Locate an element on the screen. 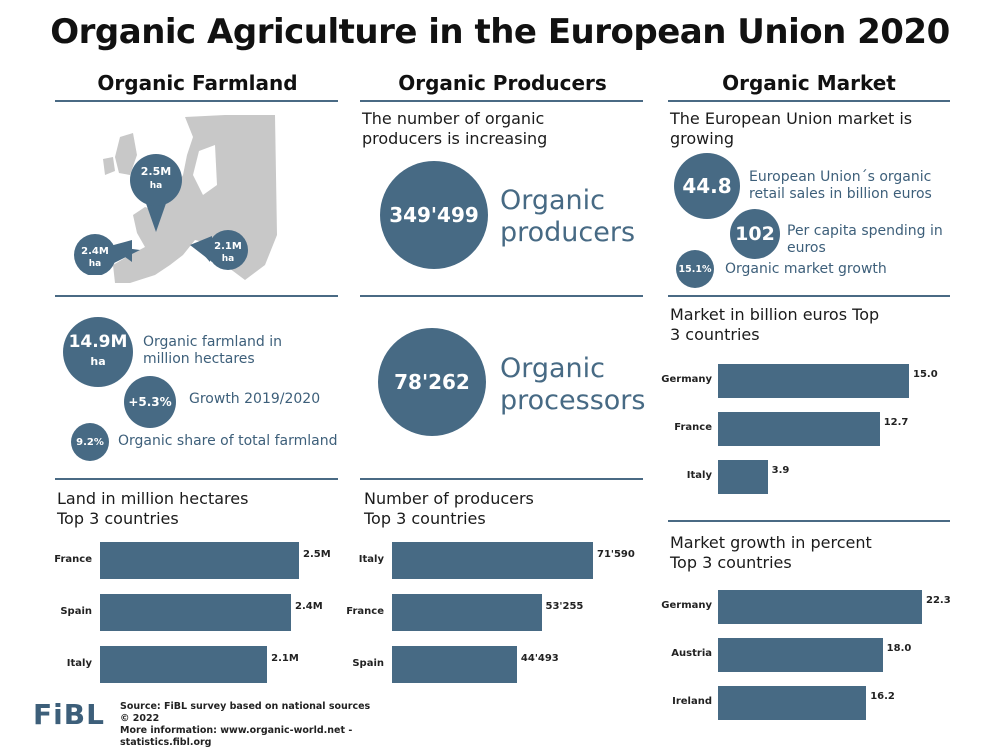 The width and height of the screenshot is (1000, 749). producers-label: Organic producers is located at coordinates (568, 216).